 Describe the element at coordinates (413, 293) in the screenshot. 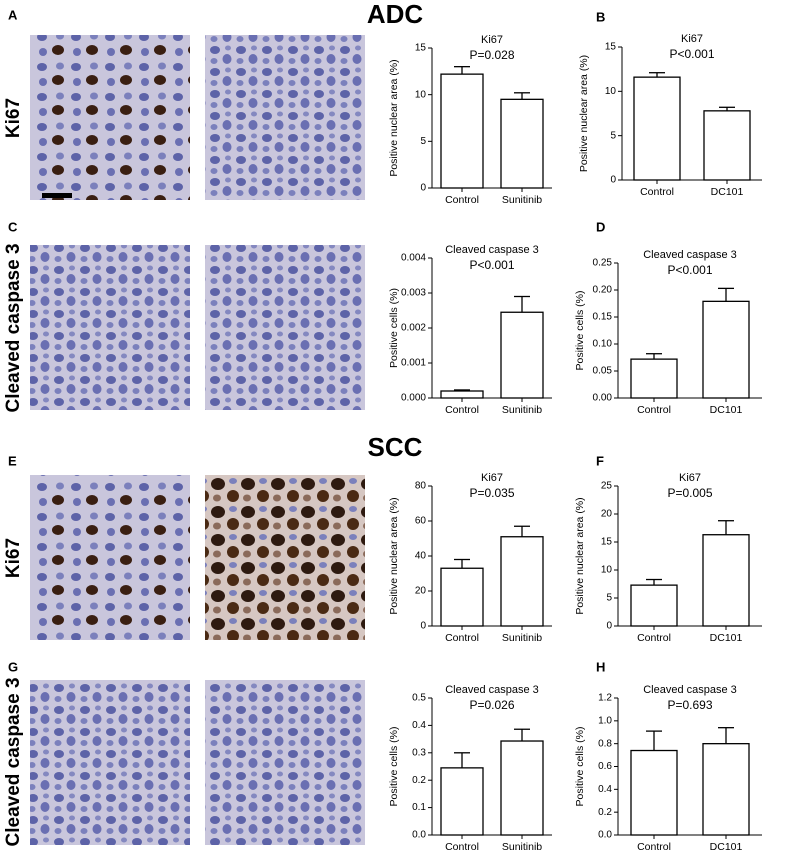

I see `y-tick-label: 0.003` at that location.